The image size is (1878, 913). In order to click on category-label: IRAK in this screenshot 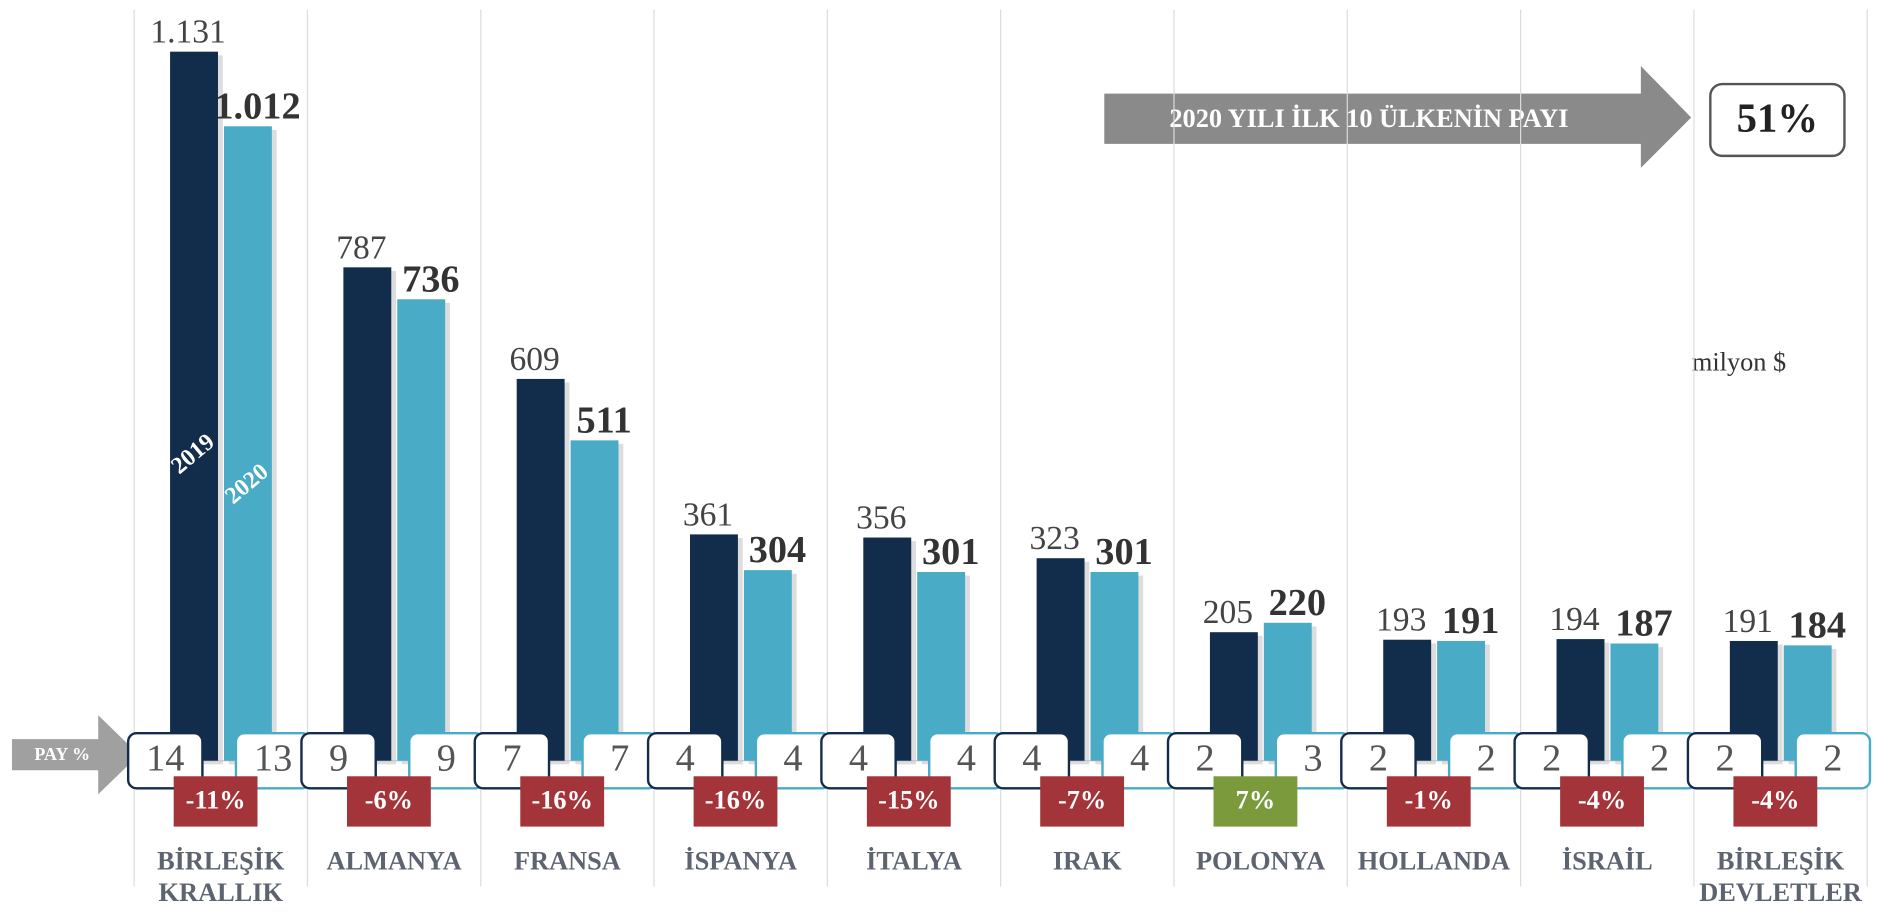, I will do `click(1087, 860)`.